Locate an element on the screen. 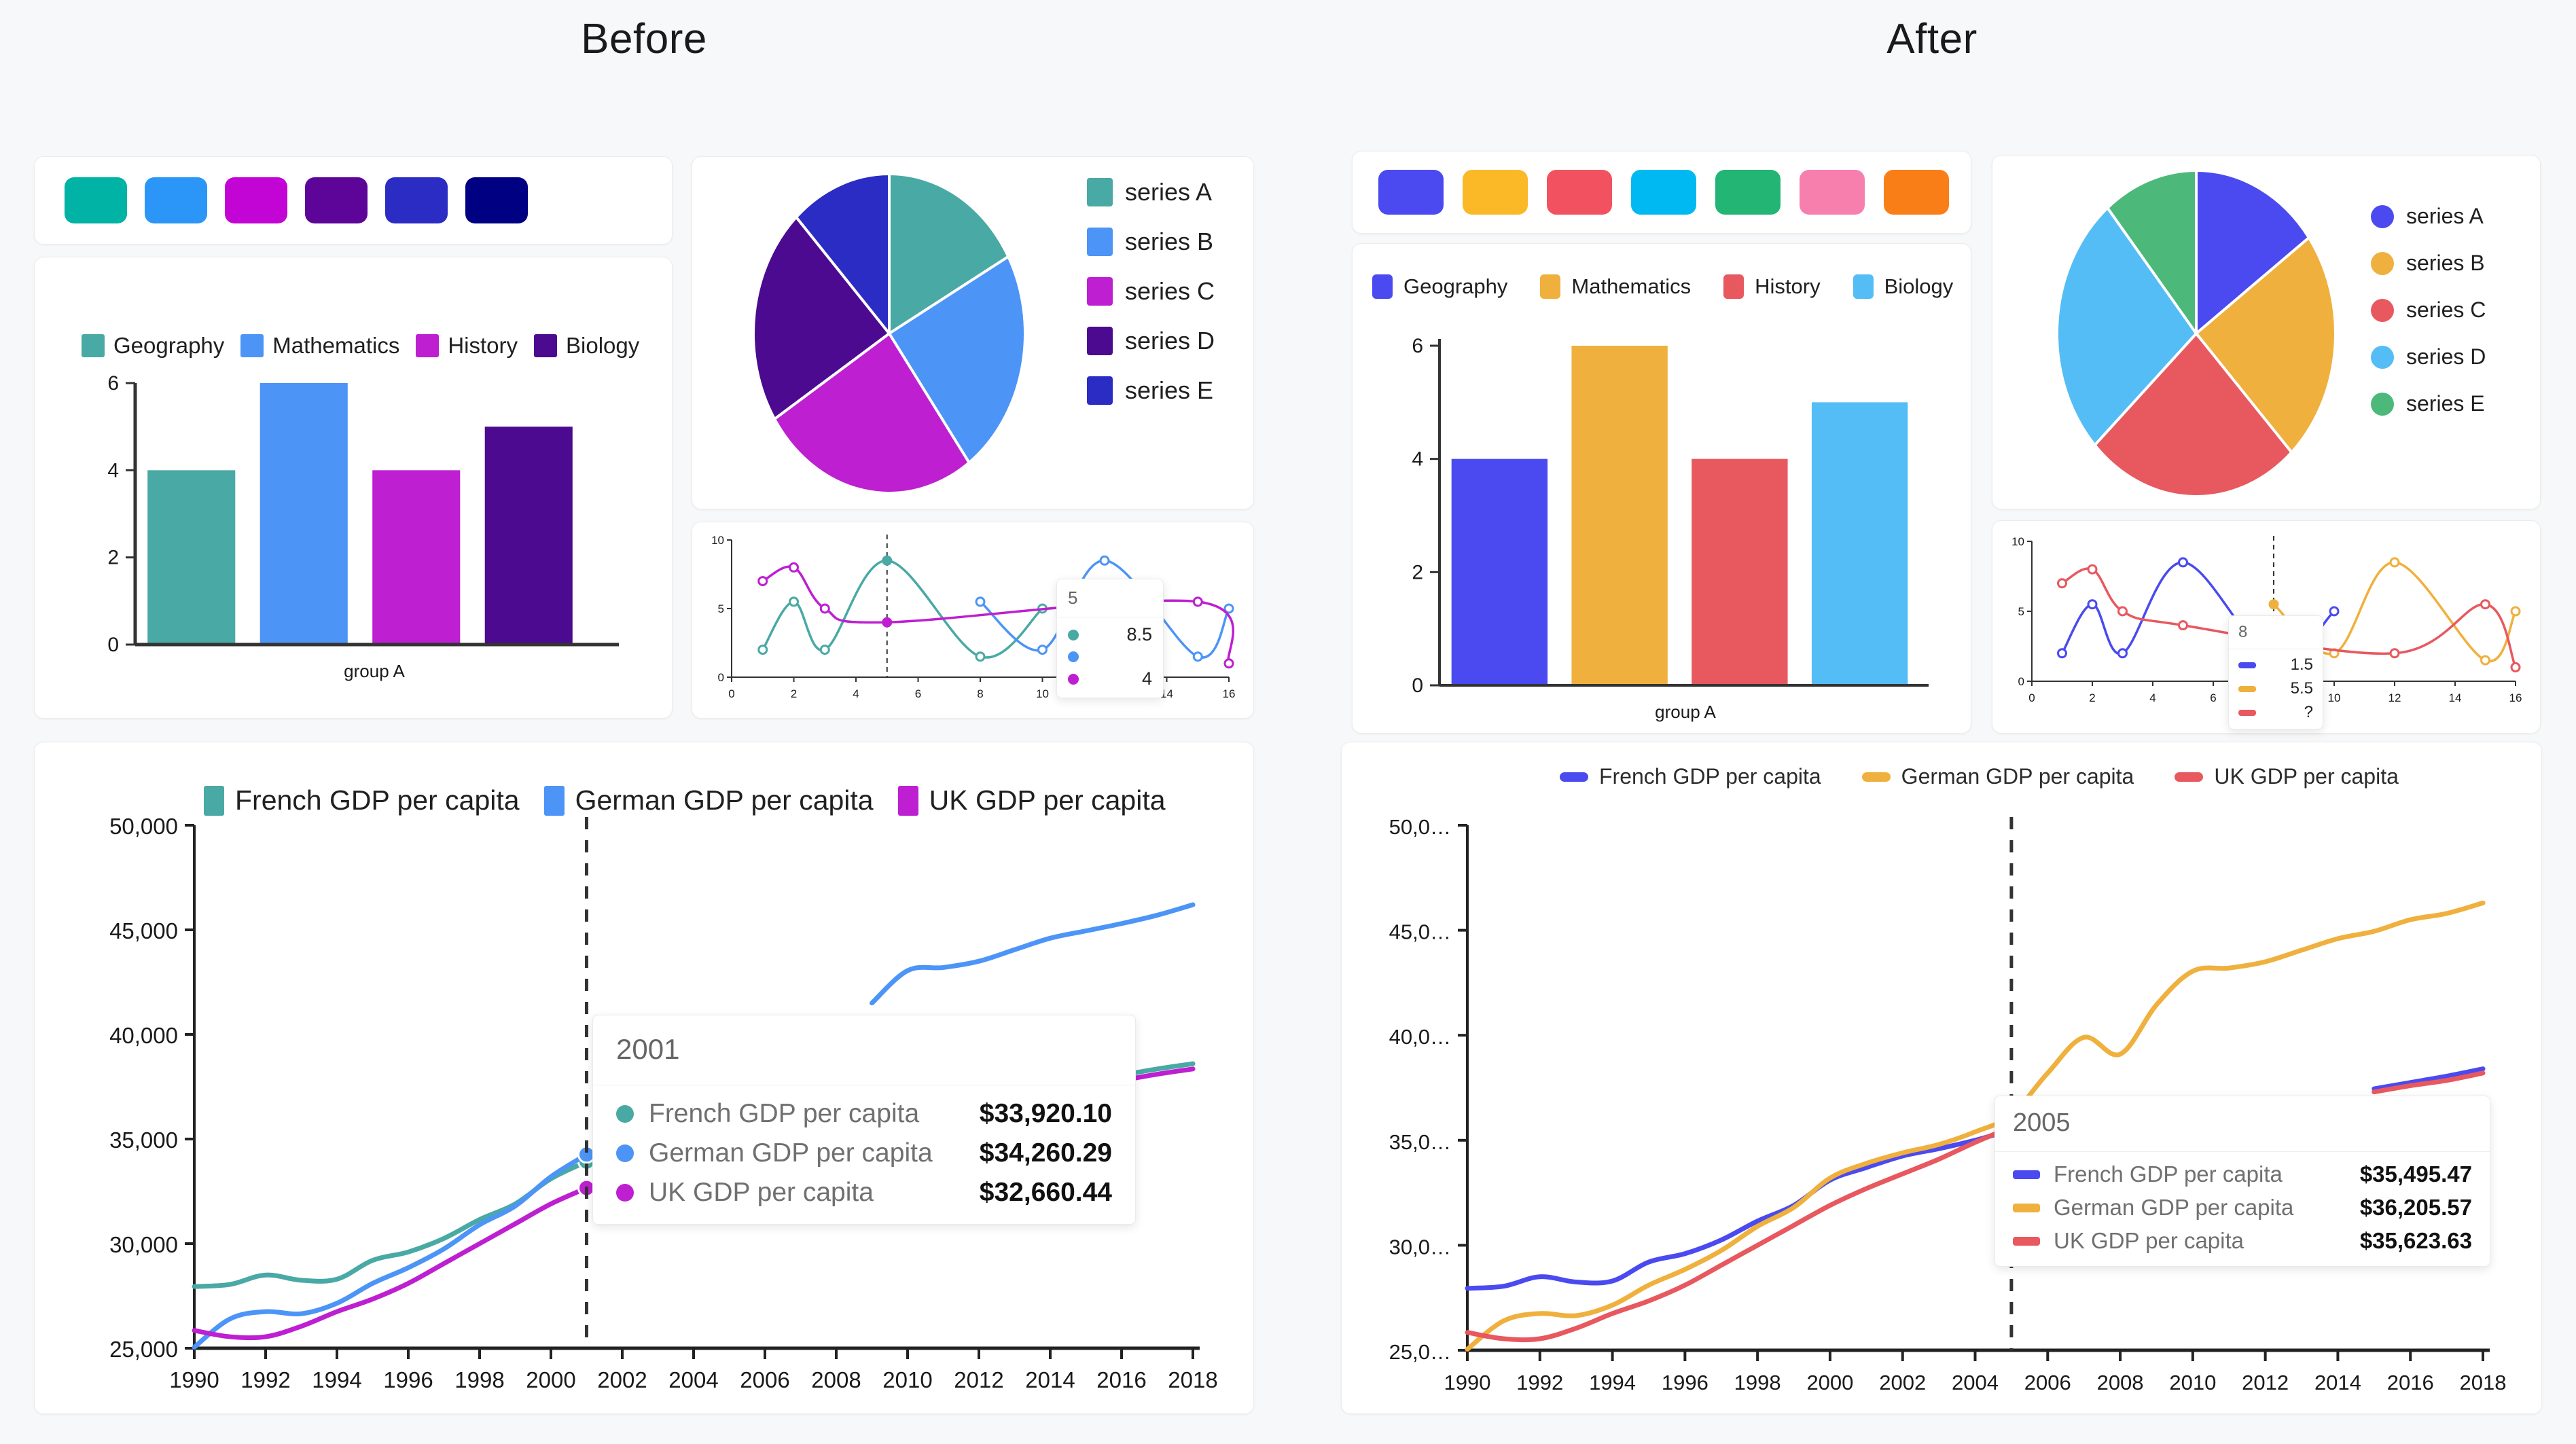 The width and height of the screenshot is (2576, 1444). after-pie-slice-series-a is located at coordinates (2253, 253).